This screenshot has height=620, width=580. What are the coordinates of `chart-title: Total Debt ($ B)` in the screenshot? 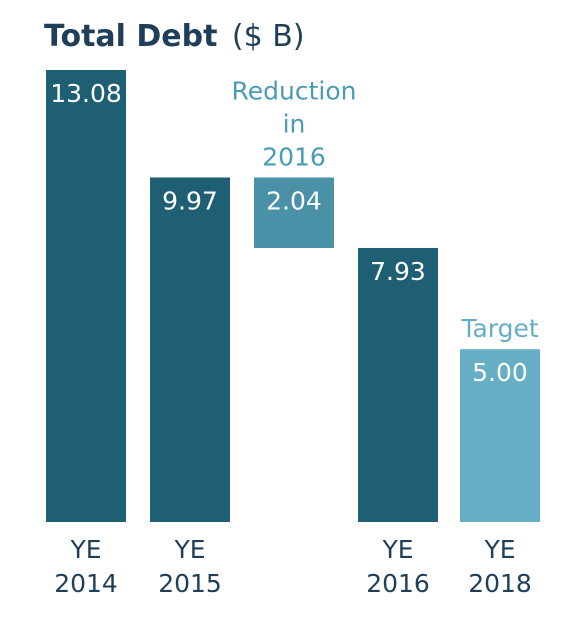 It's located at (174, 36).